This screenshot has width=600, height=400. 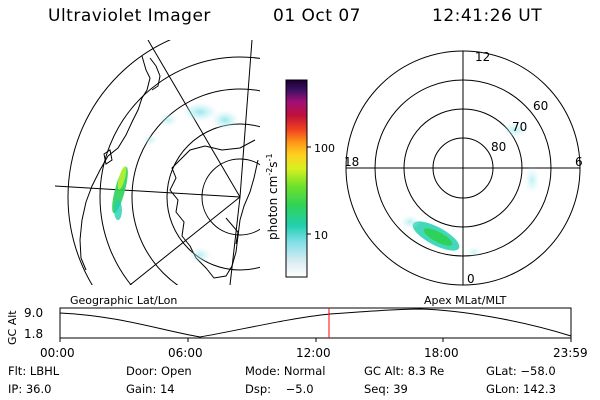 I want to click on seq-info: Seq: 39, so click(x=386, y=389).